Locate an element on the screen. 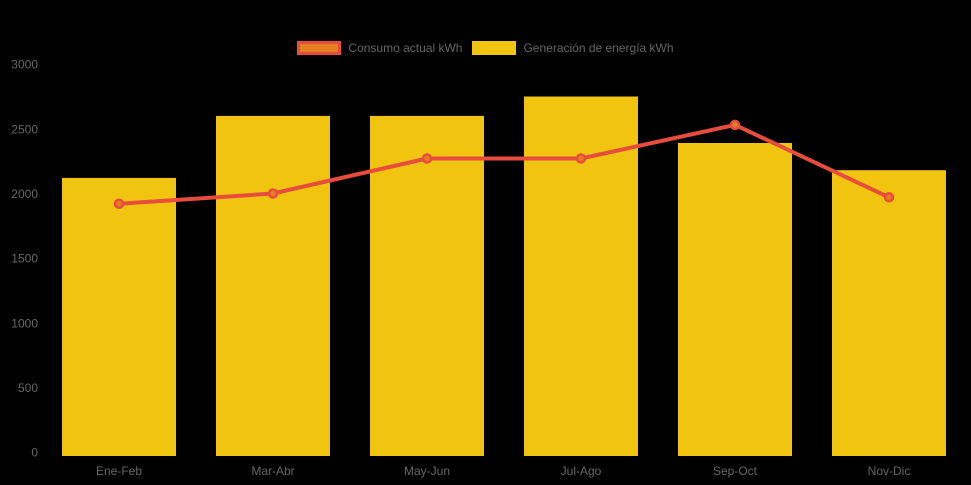 The width and height of the screenshot is (971, 485). legend-item-label: Generación de energía kWh is located at coordinates (598, 48).